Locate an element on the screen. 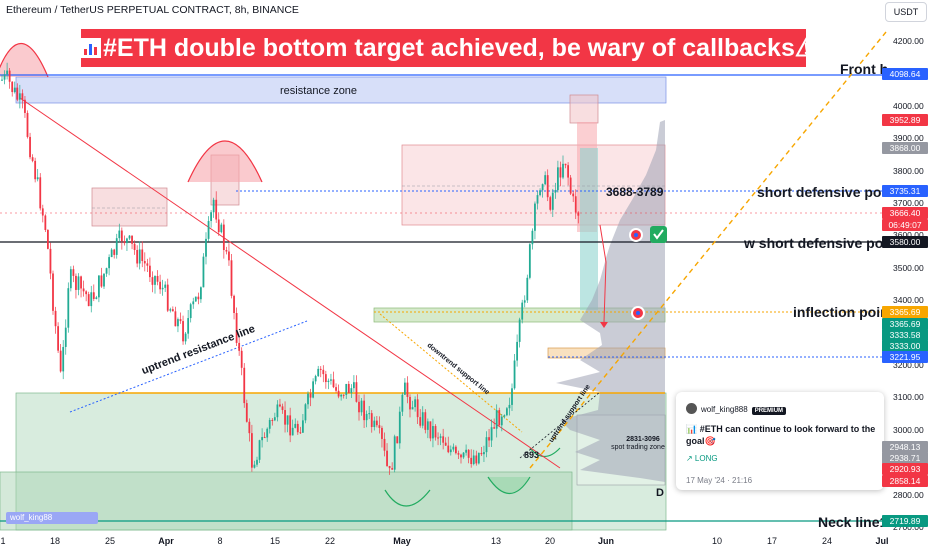  time-tick: Apr is located at coordinates (166, 541).